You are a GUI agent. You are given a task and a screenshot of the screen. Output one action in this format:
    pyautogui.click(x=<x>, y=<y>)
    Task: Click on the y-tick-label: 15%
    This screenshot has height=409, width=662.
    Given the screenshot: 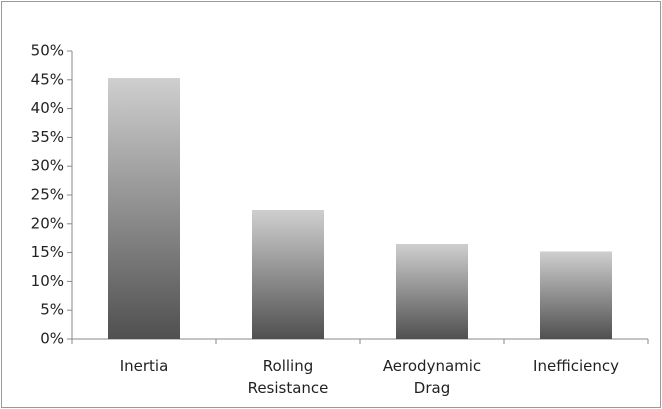 What is the action you would take?
    pyautogui.click(x=47, y=252)
    